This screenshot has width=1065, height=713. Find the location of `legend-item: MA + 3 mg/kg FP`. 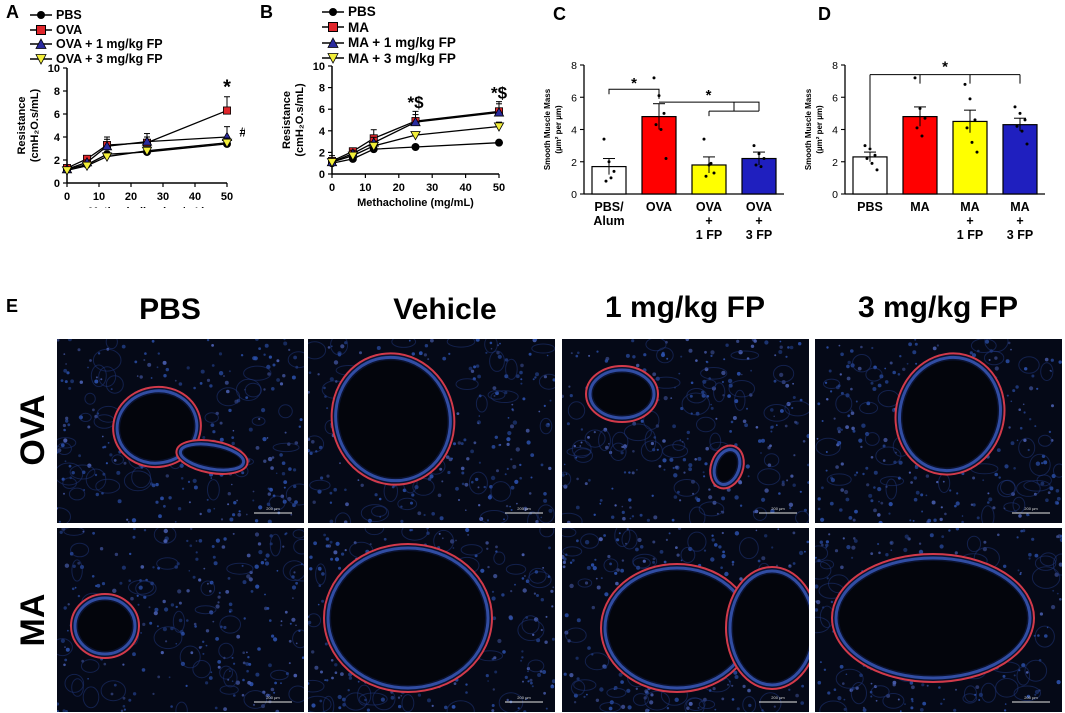

legend-item: MA + 3 mg/kg FP is located at coordinates (389, 59).